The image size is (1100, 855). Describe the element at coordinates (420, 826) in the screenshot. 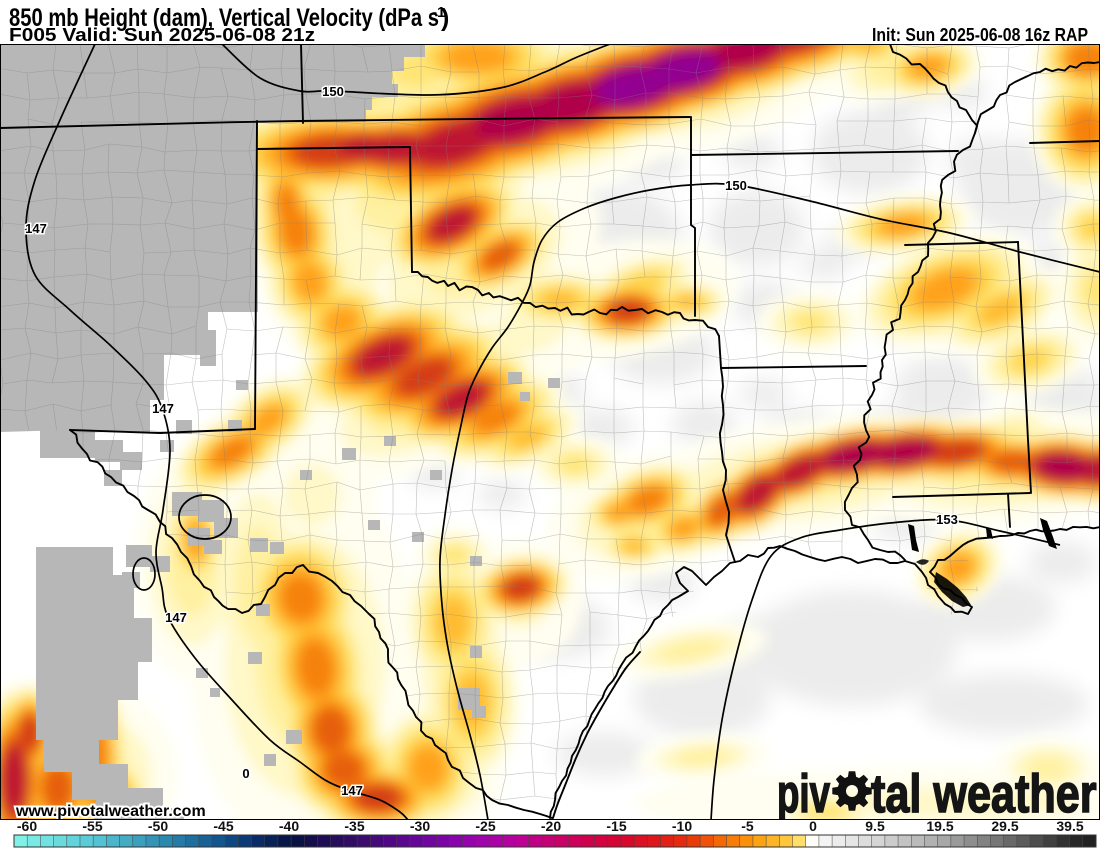

I see `svg-text: -30` at that location.